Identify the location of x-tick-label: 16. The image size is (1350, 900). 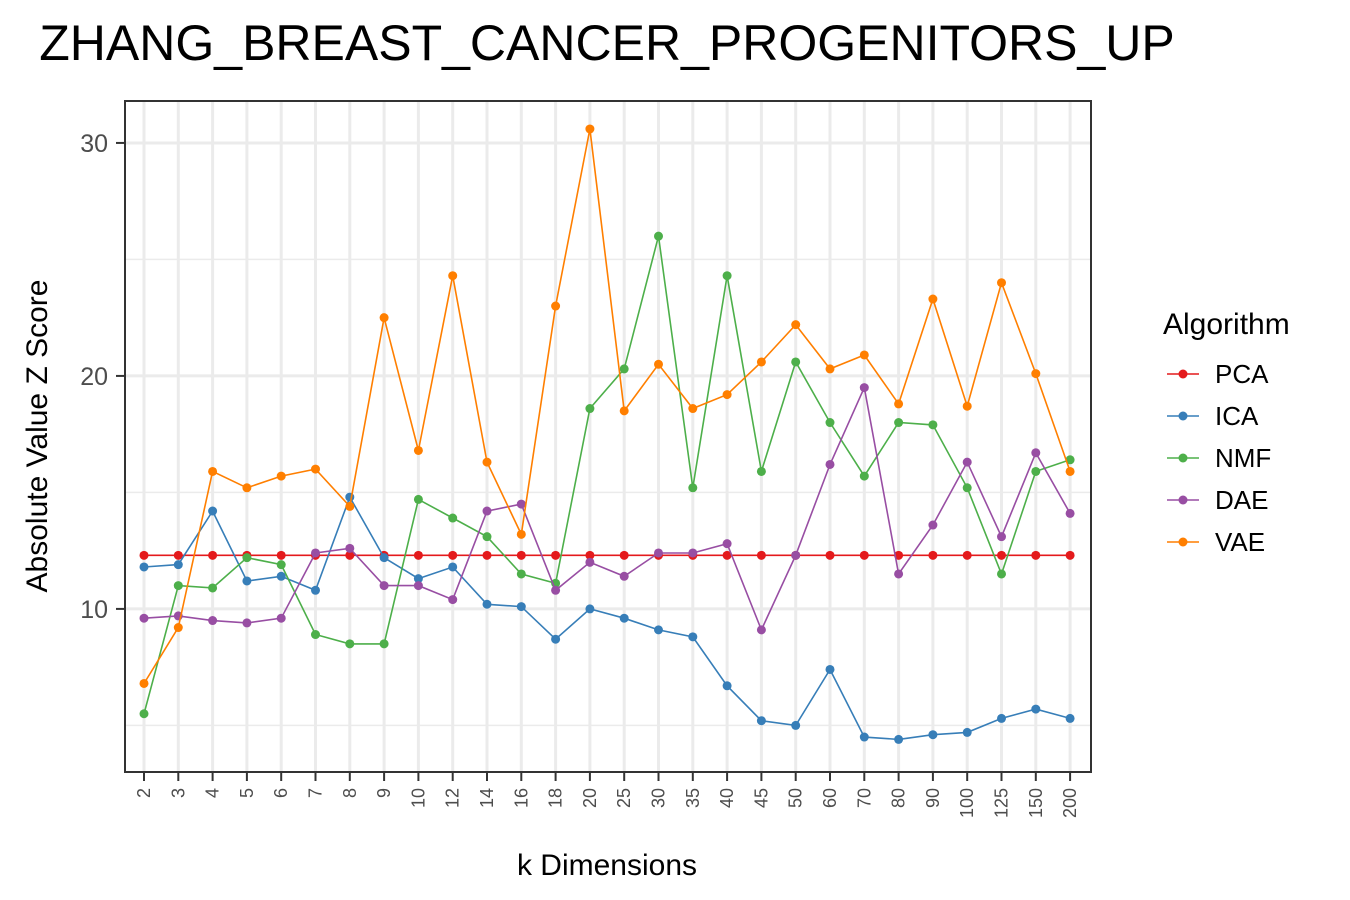
(521, 798).